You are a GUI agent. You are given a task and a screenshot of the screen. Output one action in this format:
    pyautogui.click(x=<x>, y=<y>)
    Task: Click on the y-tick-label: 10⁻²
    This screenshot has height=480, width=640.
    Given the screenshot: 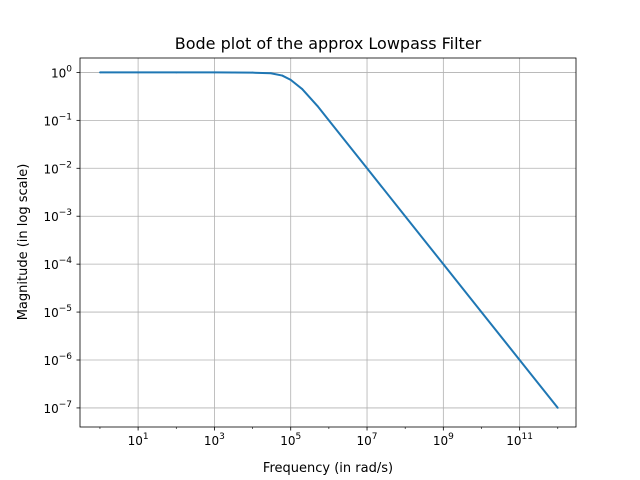 What is the action you would take?
    pyautogui.click(x=57, y=168)
    